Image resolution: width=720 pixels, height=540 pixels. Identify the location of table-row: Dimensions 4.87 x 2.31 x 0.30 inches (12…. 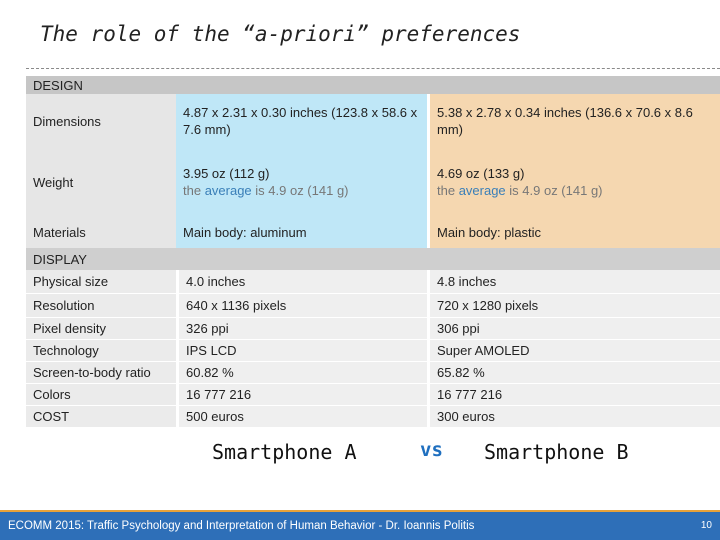
(373, 121).